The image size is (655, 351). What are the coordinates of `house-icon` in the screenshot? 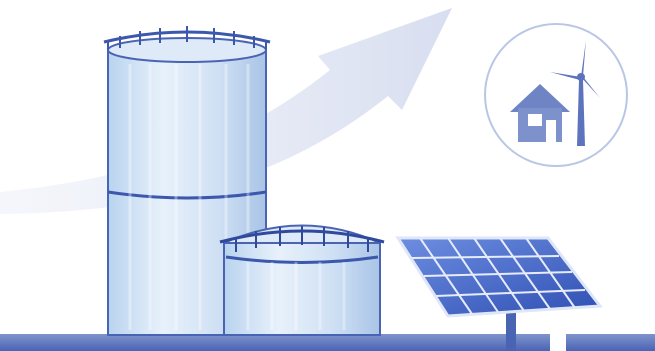 It's located at (540, 113).